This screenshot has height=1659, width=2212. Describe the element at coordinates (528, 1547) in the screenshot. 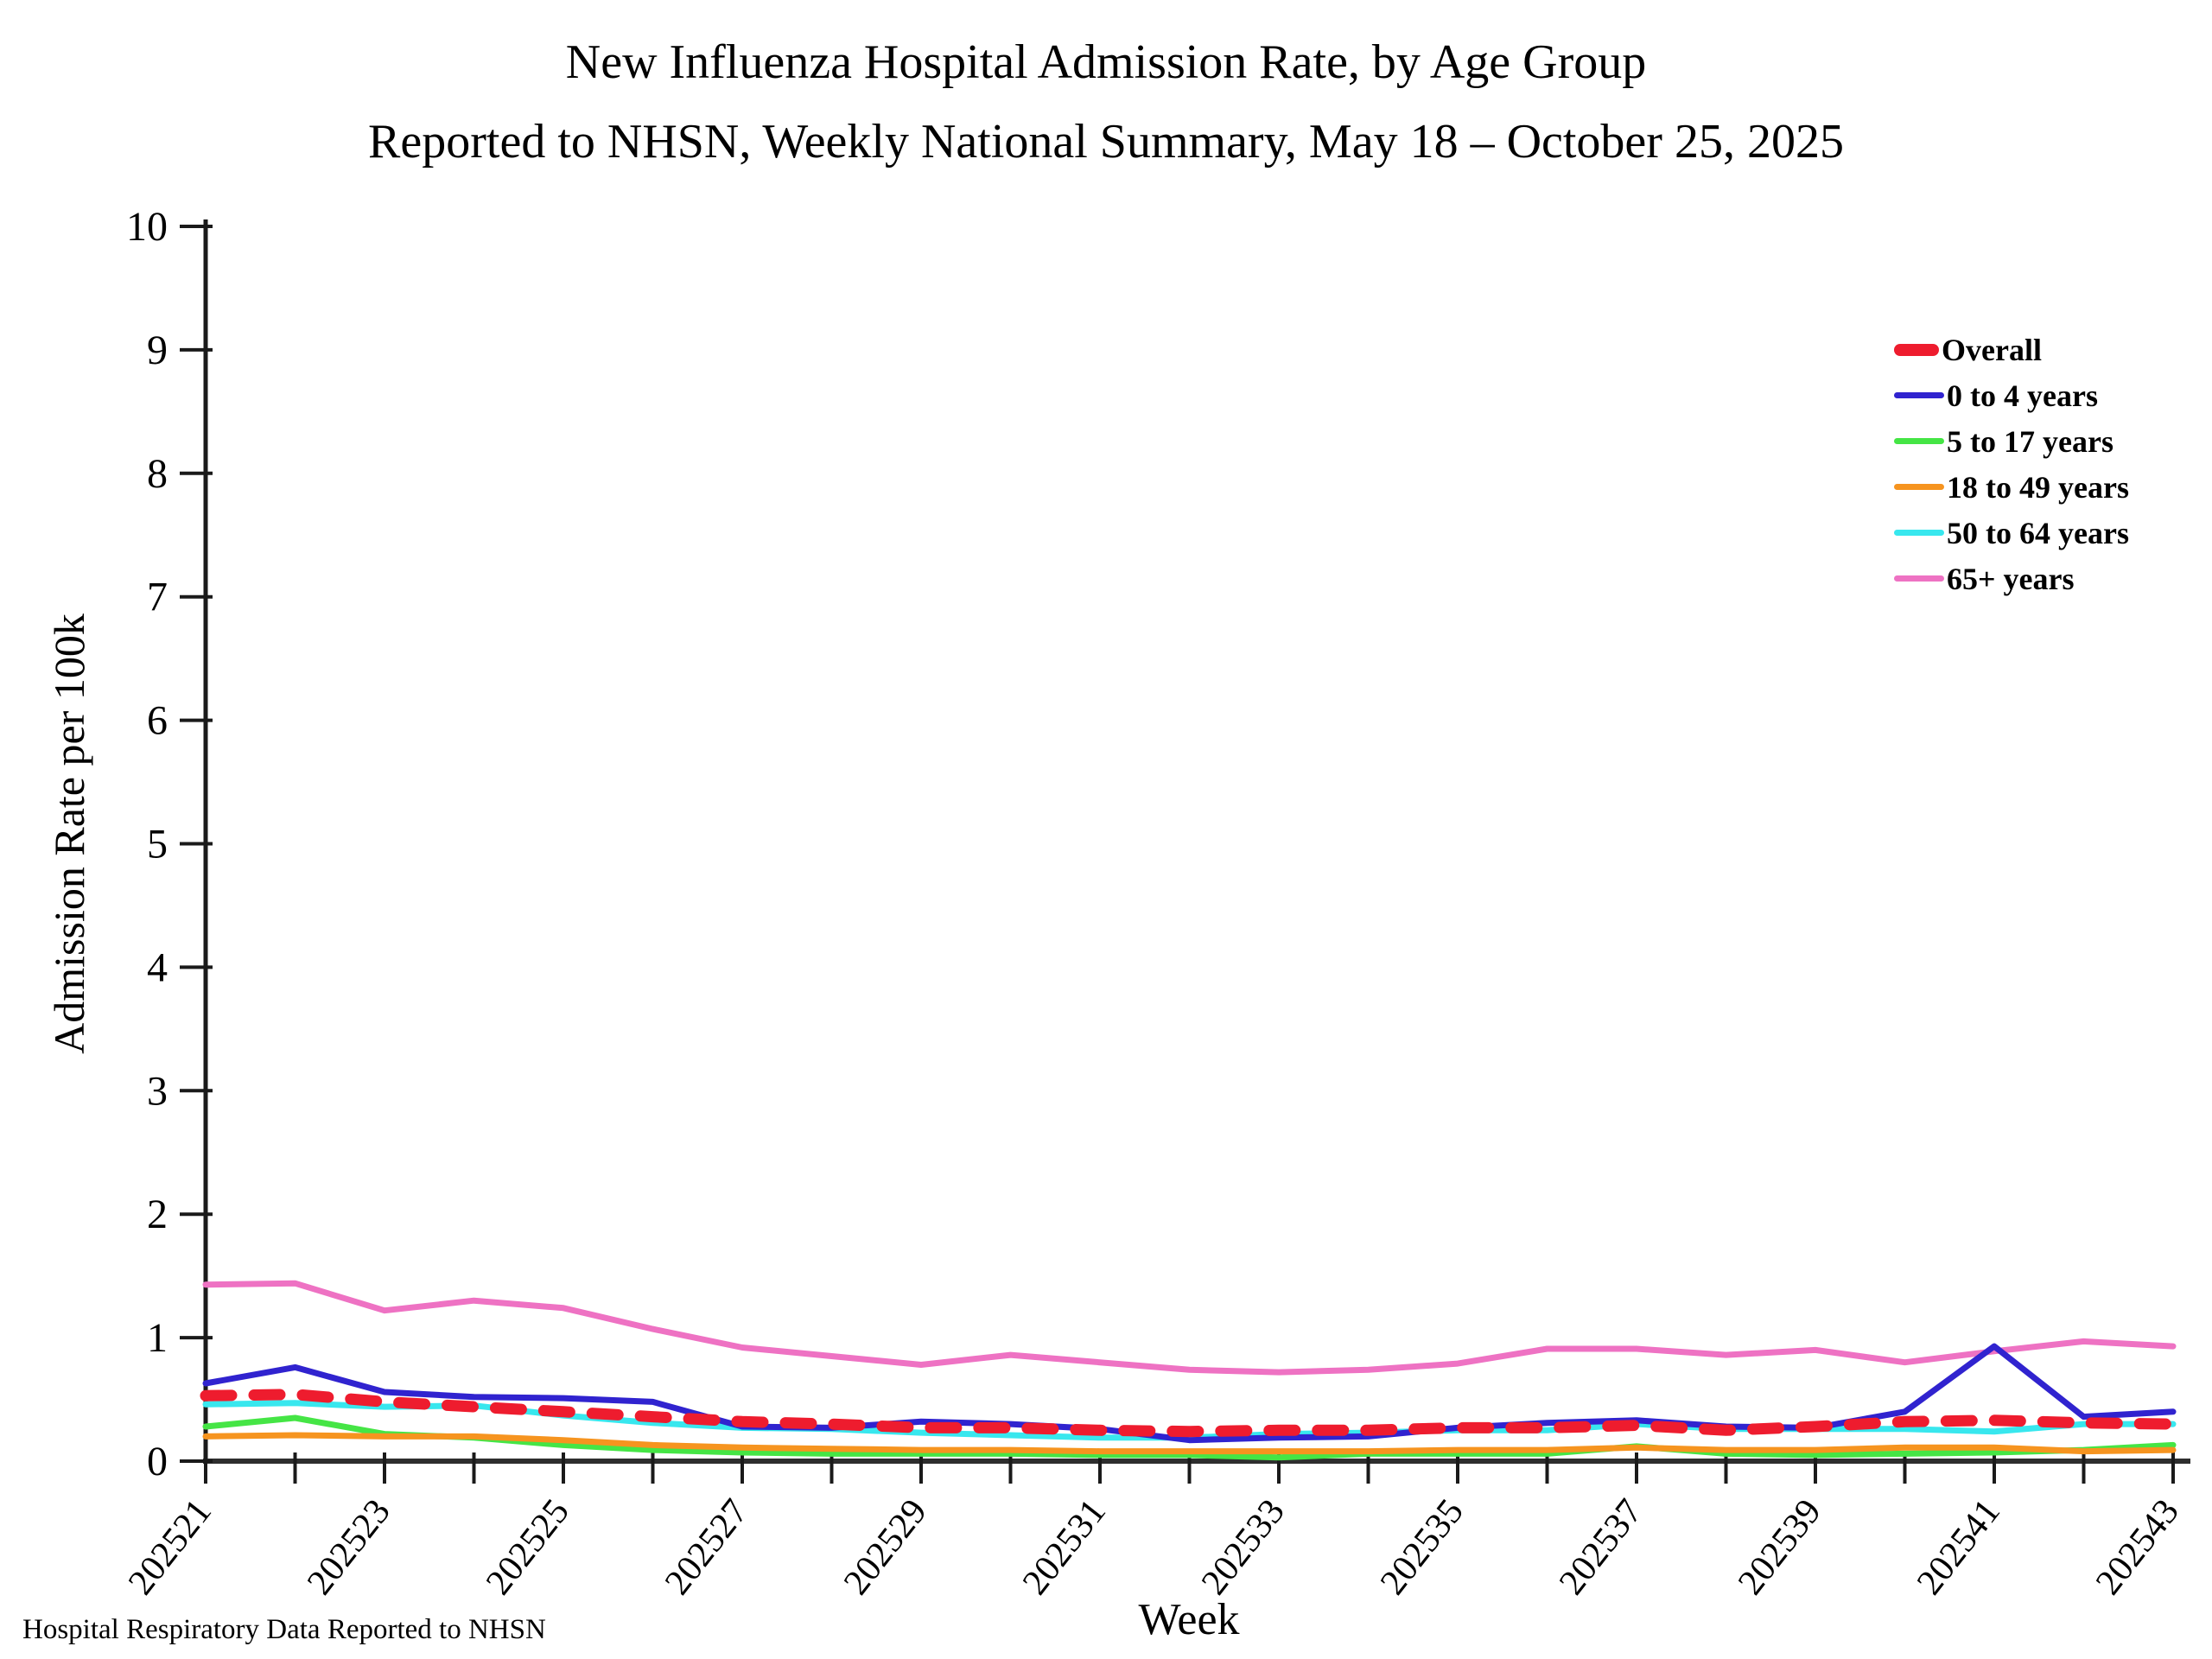

I see `x-tick-label: 202525` at that location.